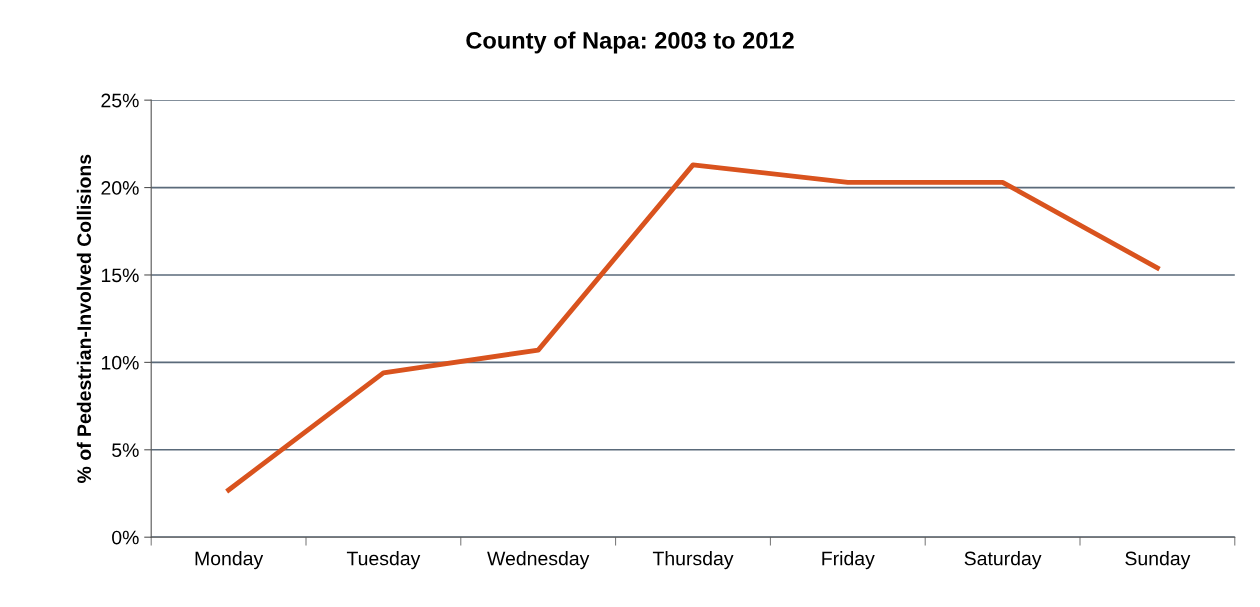 Image resolution: width=1260 pixels, height=607 pixels. I want to click on y-tick-label: 0%, so click(125, 537).